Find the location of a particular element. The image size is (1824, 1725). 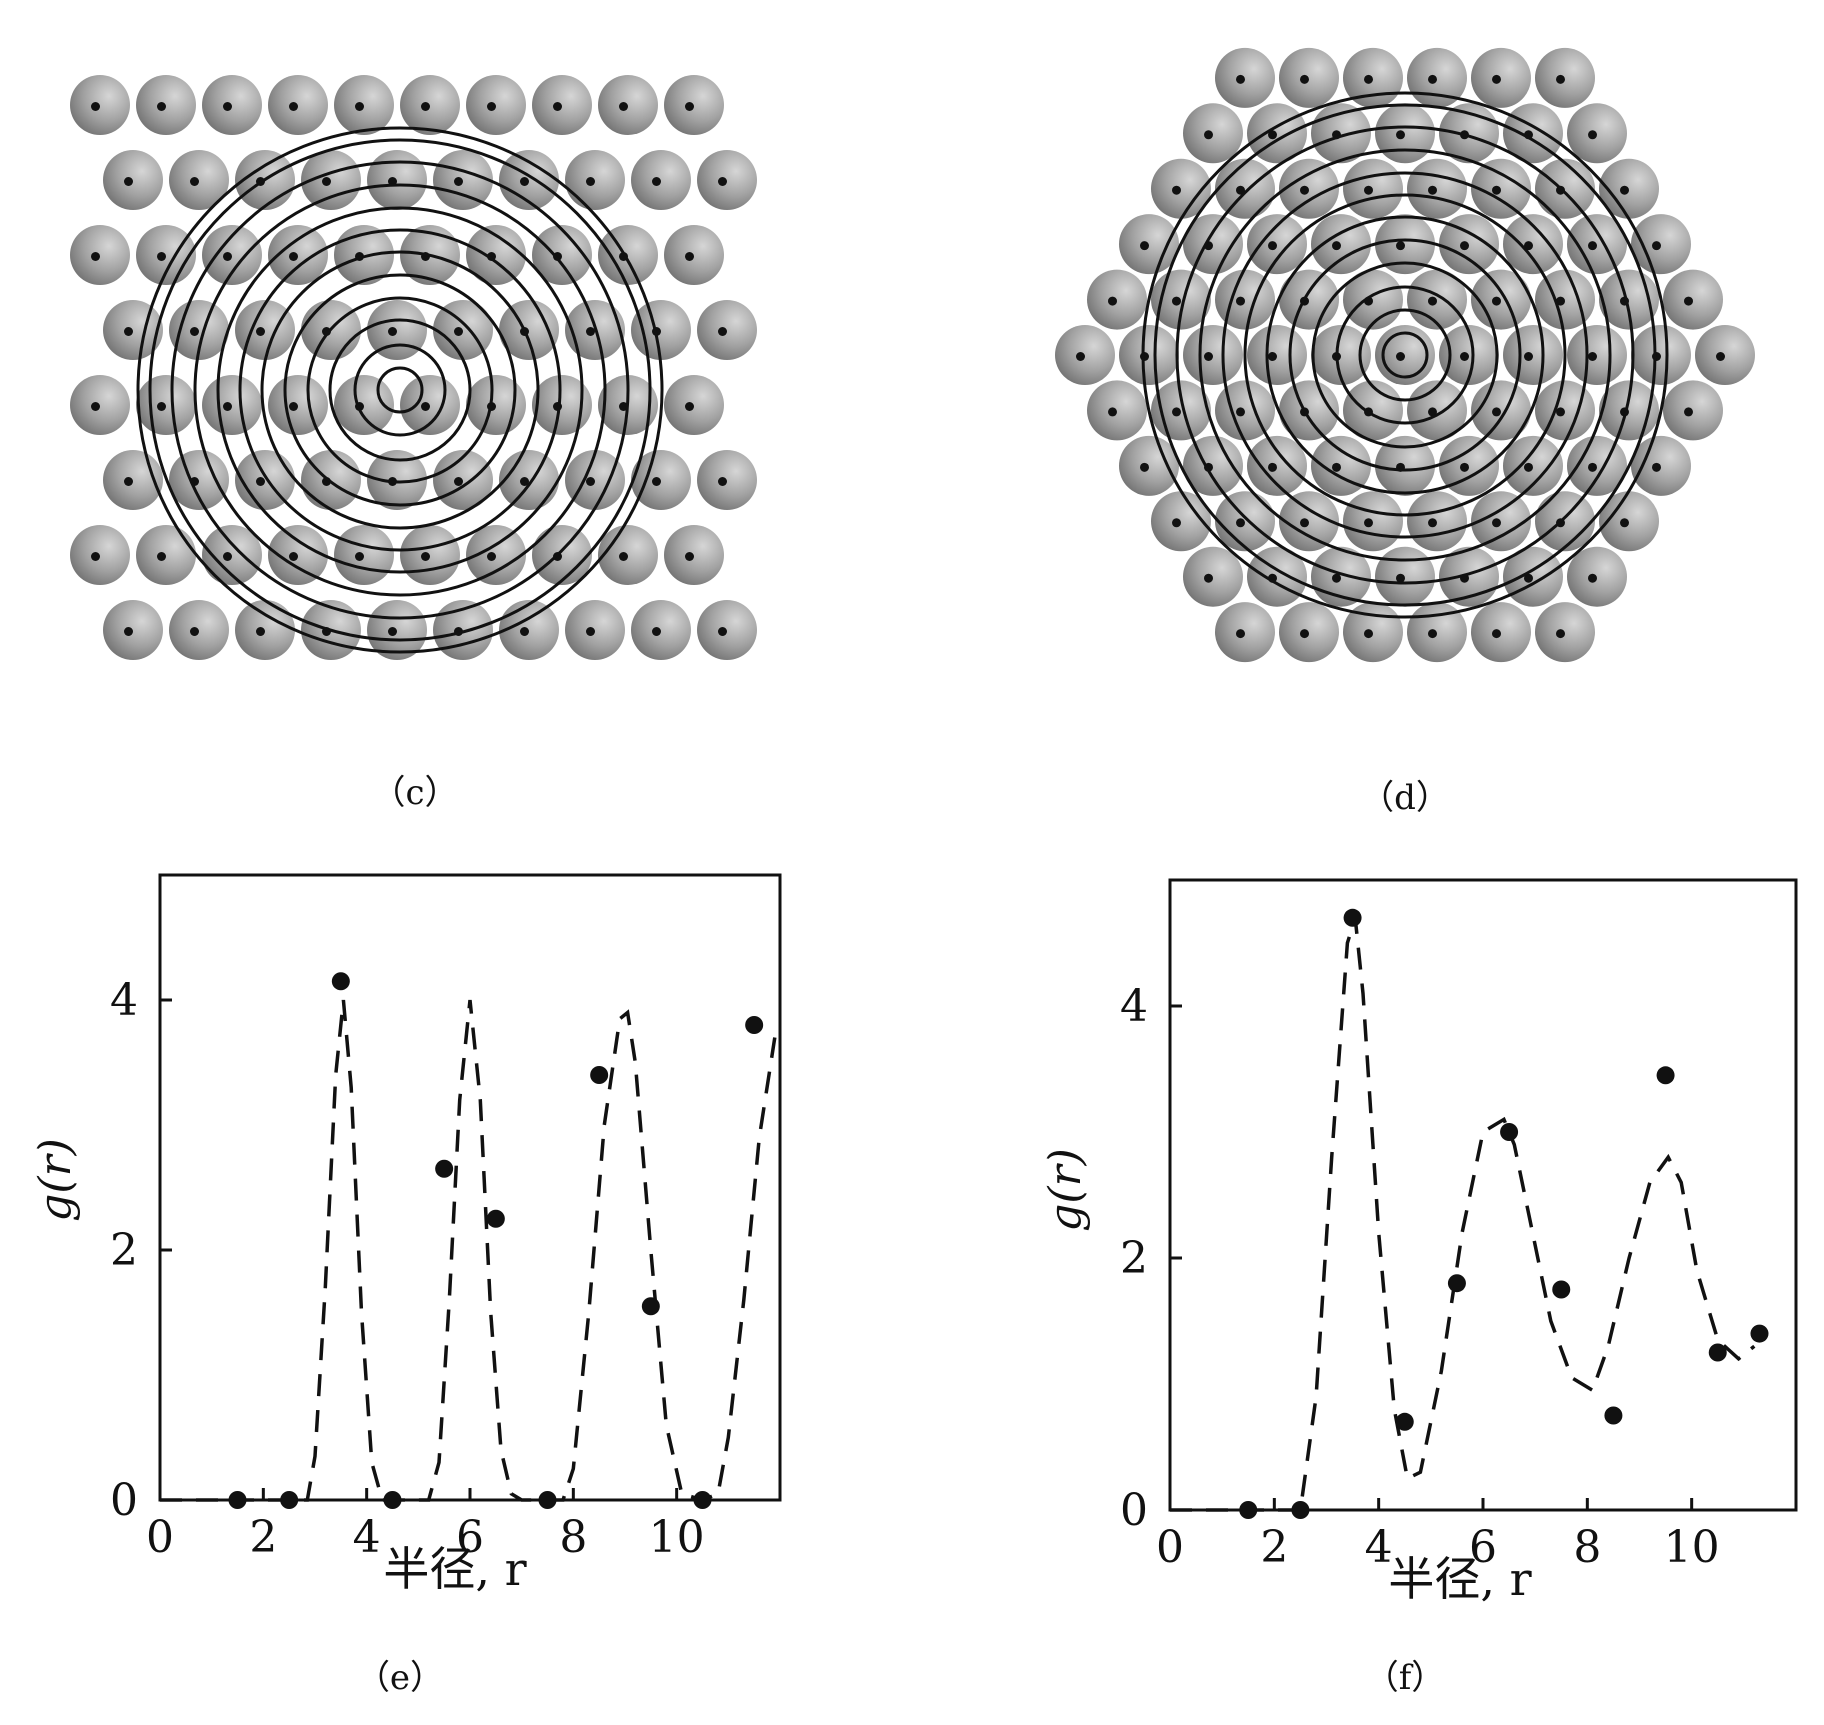

x-tick-label: 2 is located at coordinates (263, 1537).